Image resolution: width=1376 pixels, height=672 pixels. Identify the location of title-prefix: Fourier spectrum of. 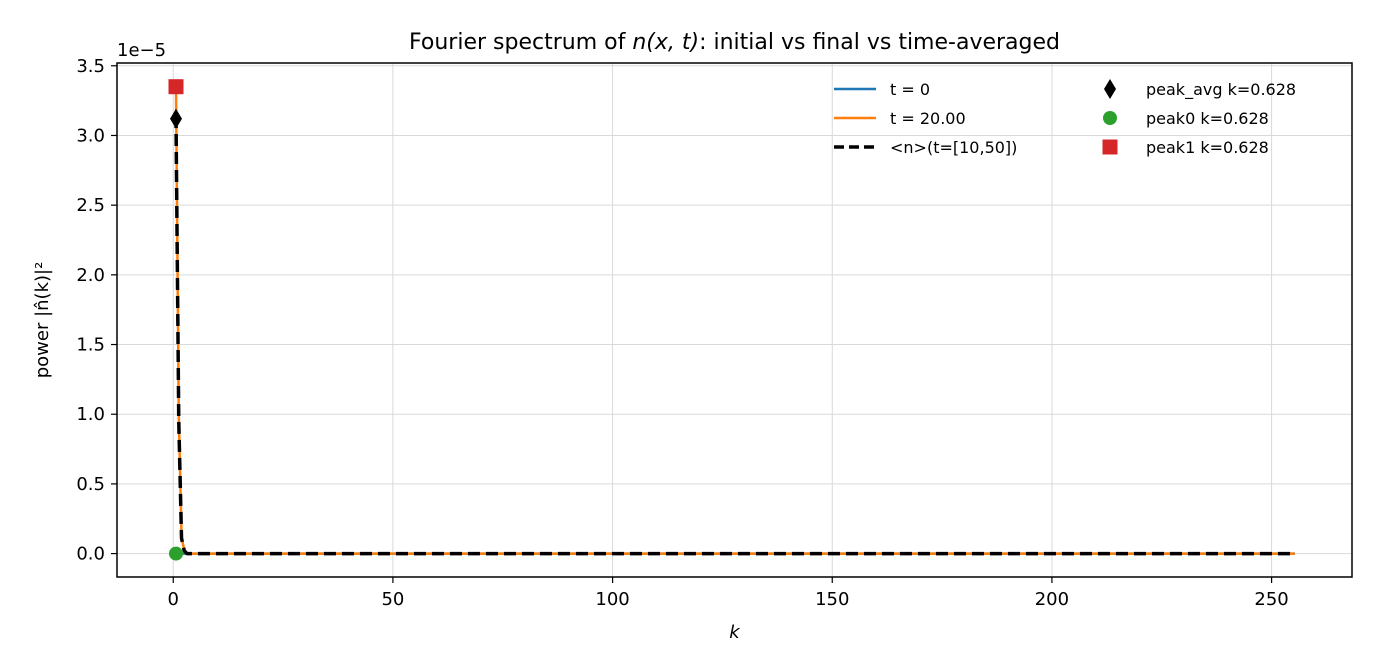
(520, 42).